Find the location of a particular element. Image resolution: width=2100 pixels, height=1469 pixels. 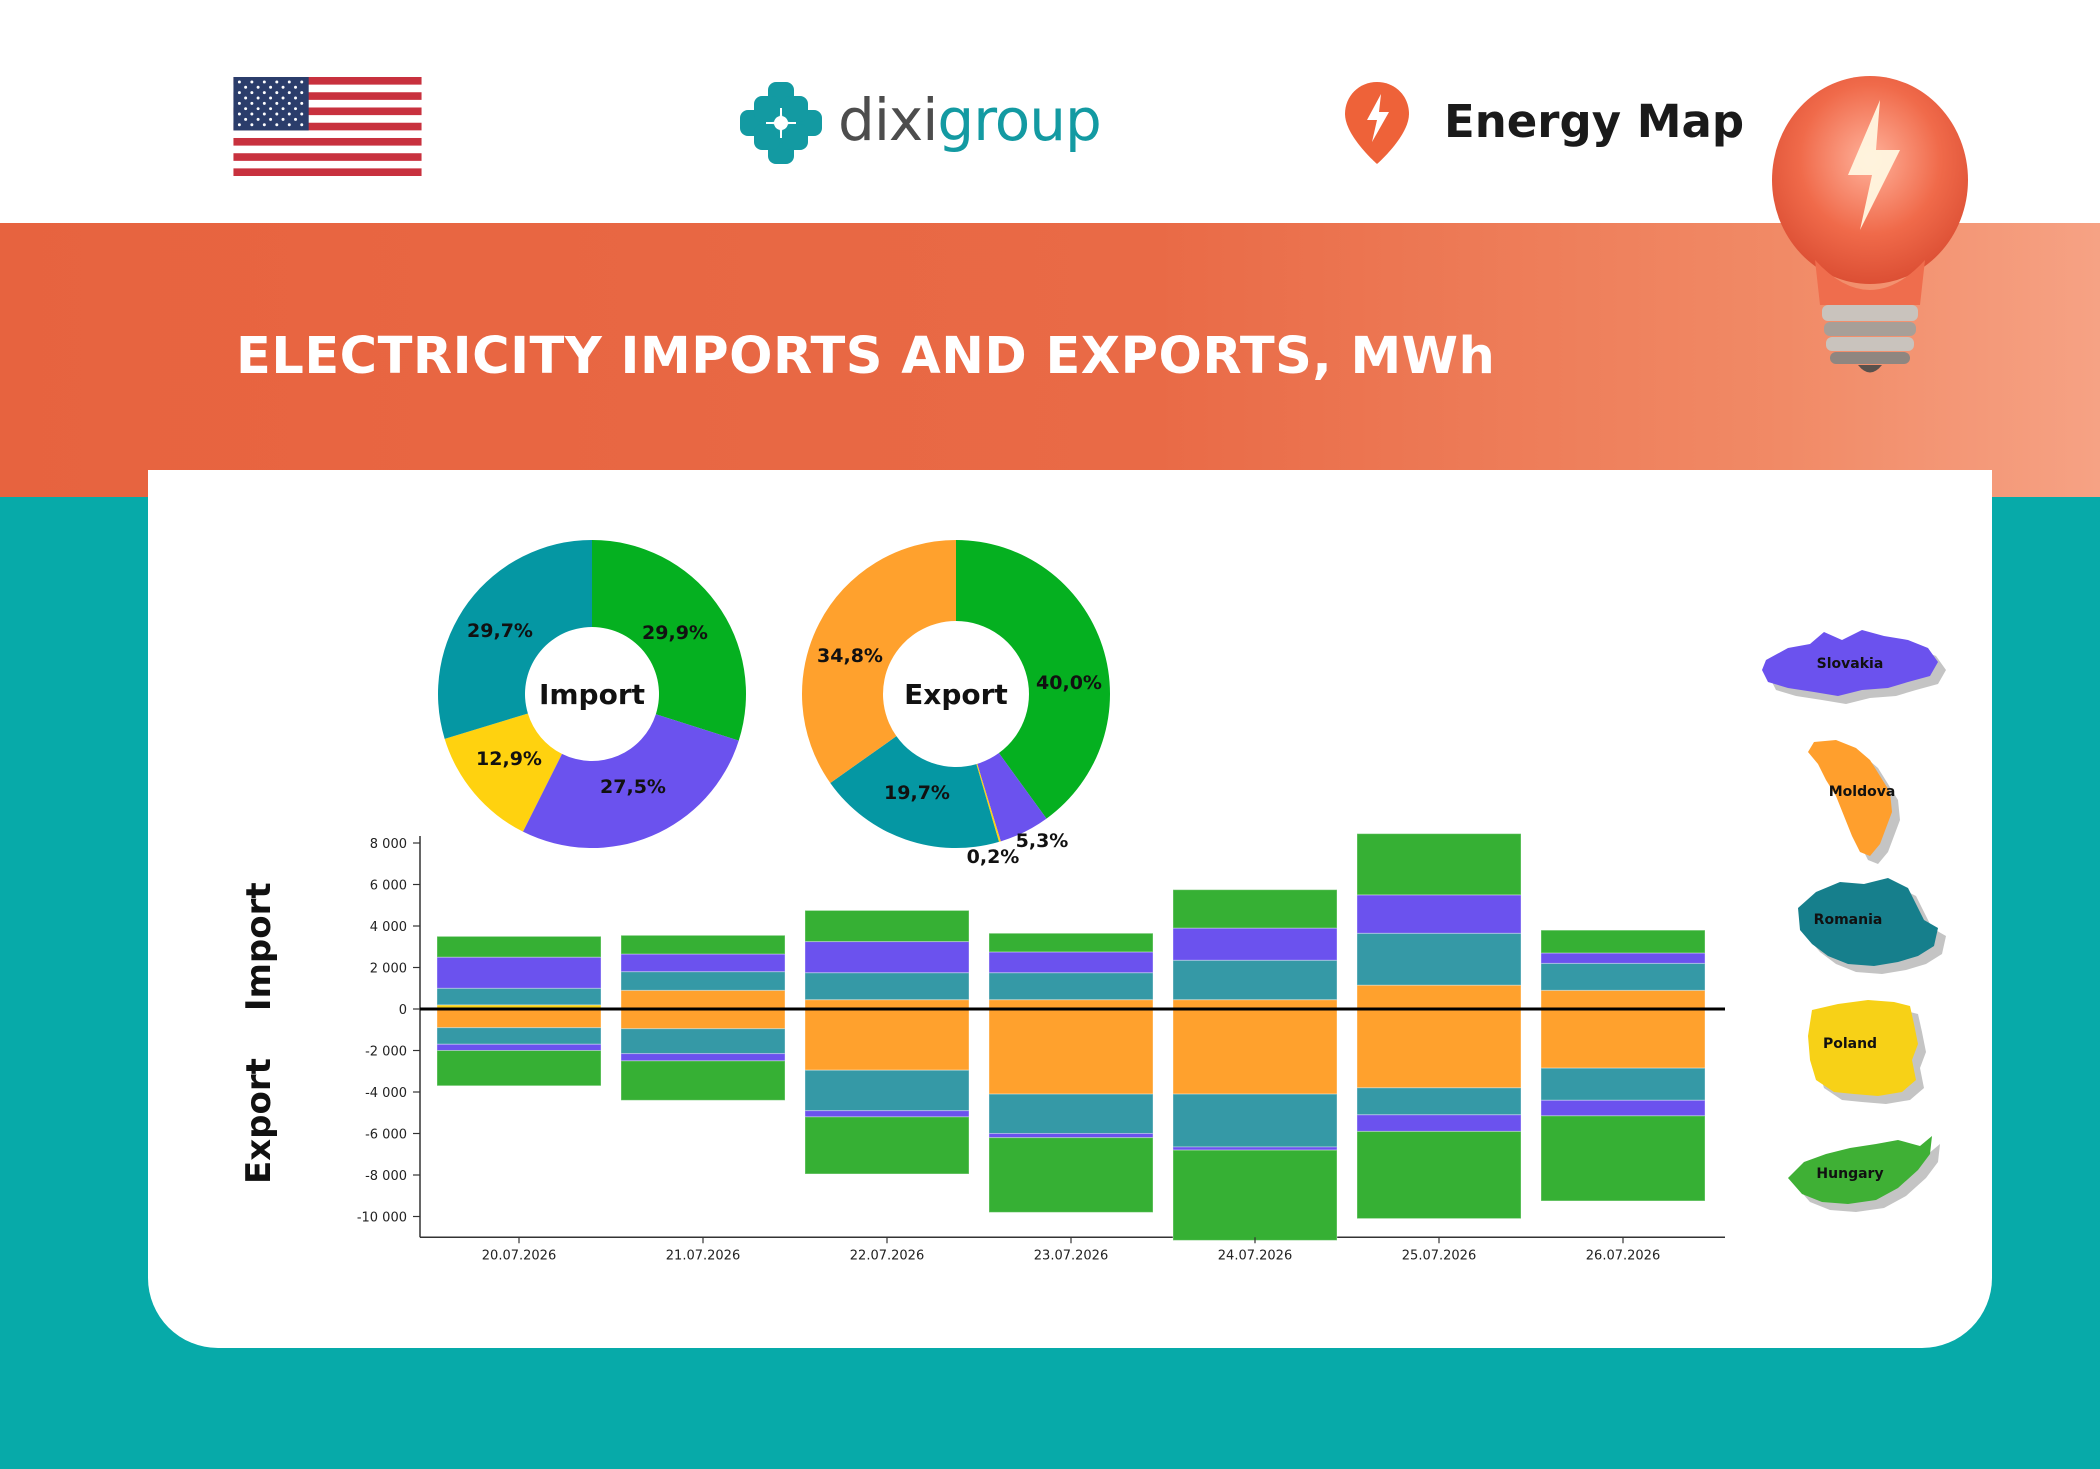

dixigroup-logo-text: dixigroup is located at coordinates (970, 120).